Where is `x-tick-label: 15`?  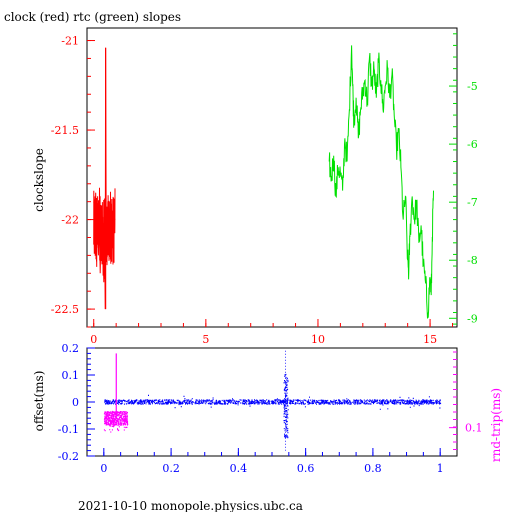
x-tick-label: 15 is located at coordinates (430, 339).